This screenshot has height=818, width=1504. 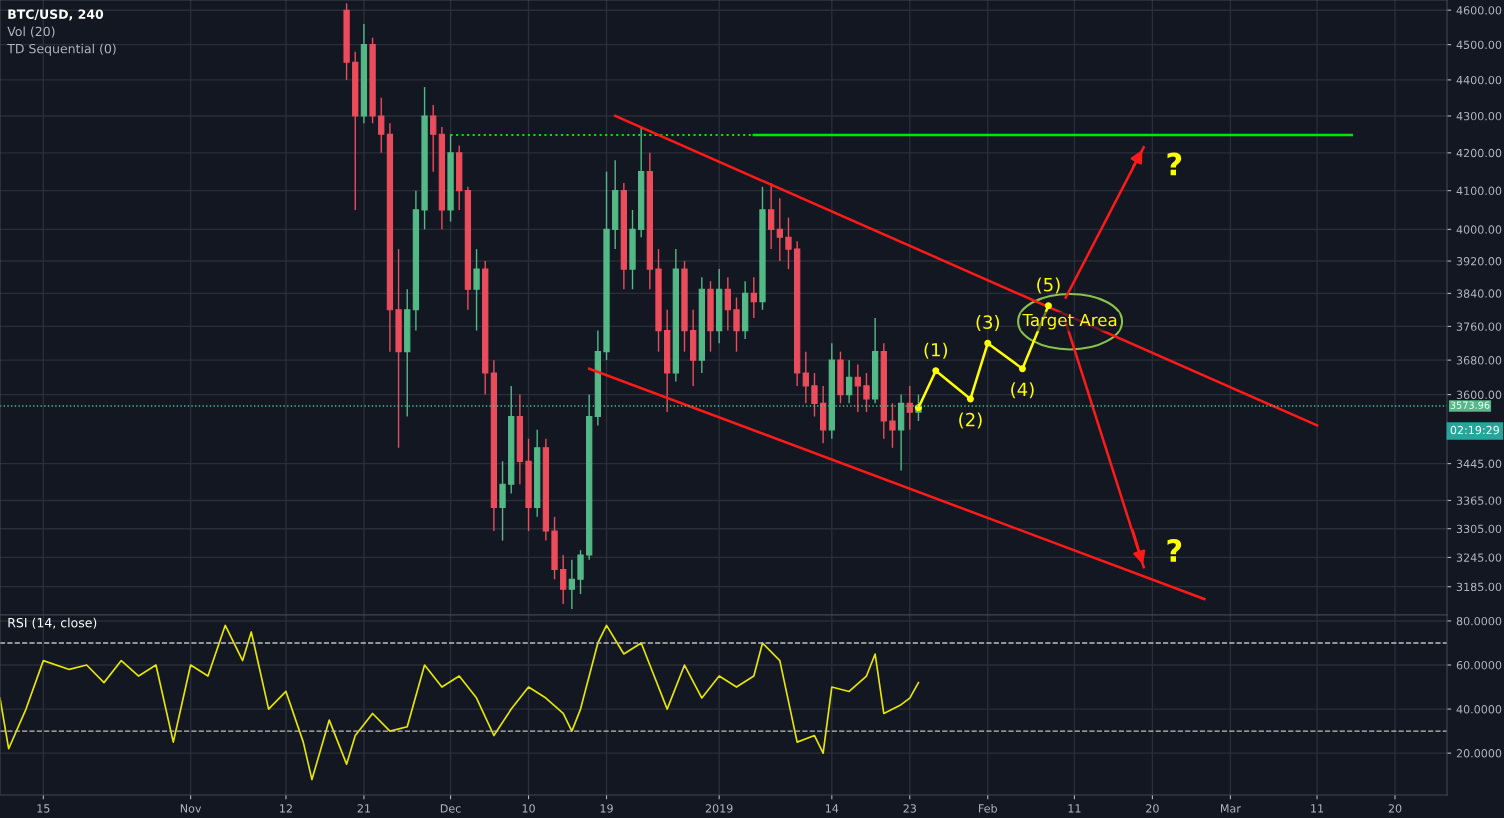 What do you see at coordinates (1479, 753) in the screenshot?
I see `y-tick-label: 20.0000` at bounding box center [1479, 753].